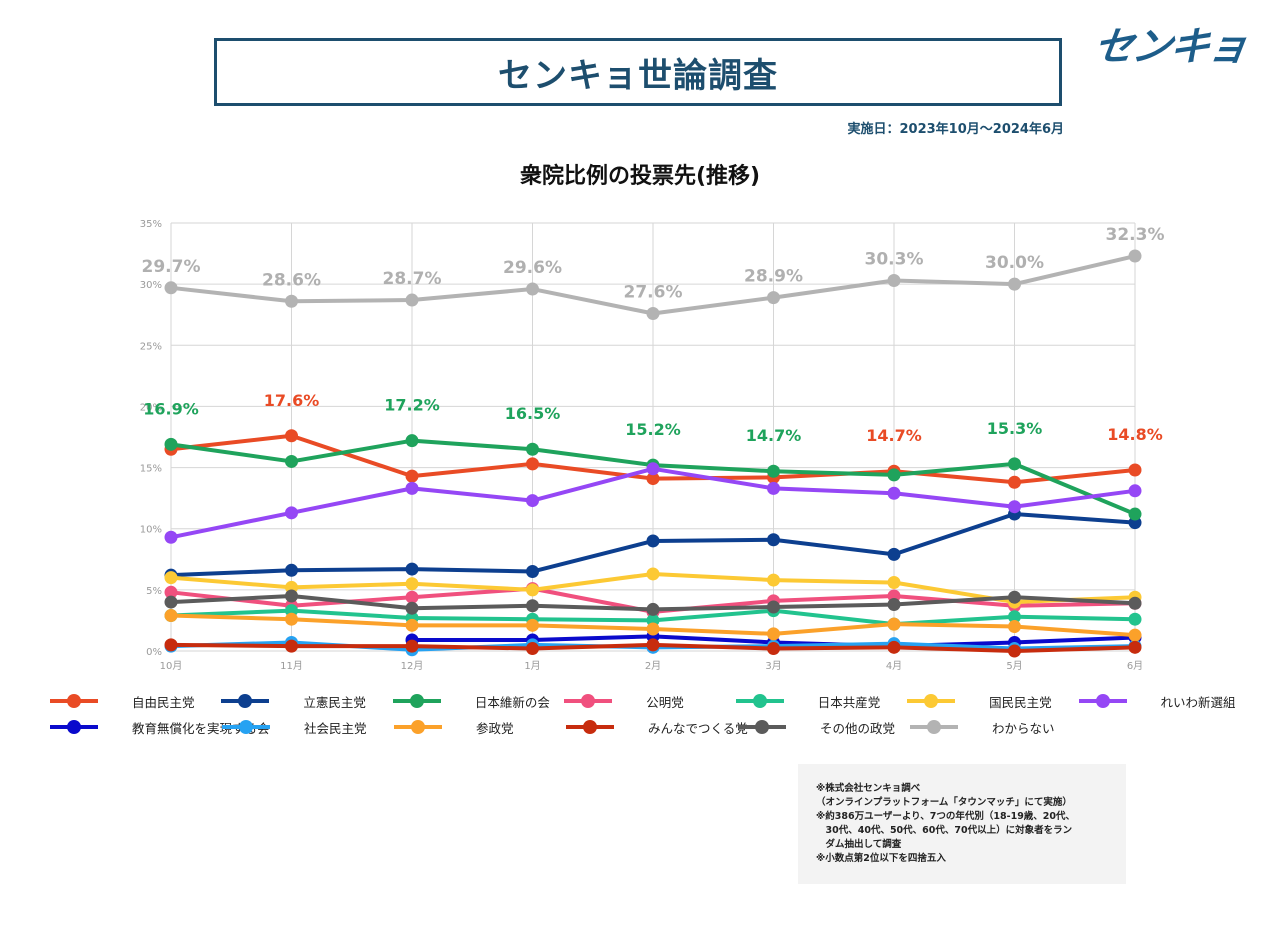 This screenshot has width=1280, height=932. I want to click on x-tick-label: 12月, so click(412, 666).